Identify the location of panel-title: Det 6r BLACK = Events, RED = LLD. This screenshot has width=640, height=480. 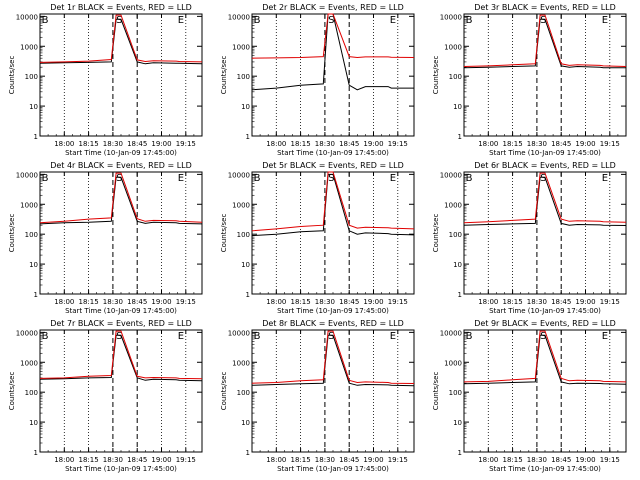
(545, 165).